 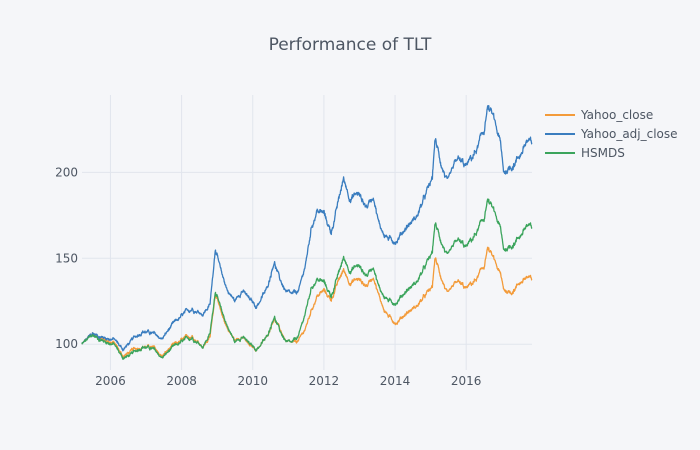 What do you see at coordinates (395, 381) in the screenshot?
I see `x-tick-label: 2014` at bounding box center [395, 381].